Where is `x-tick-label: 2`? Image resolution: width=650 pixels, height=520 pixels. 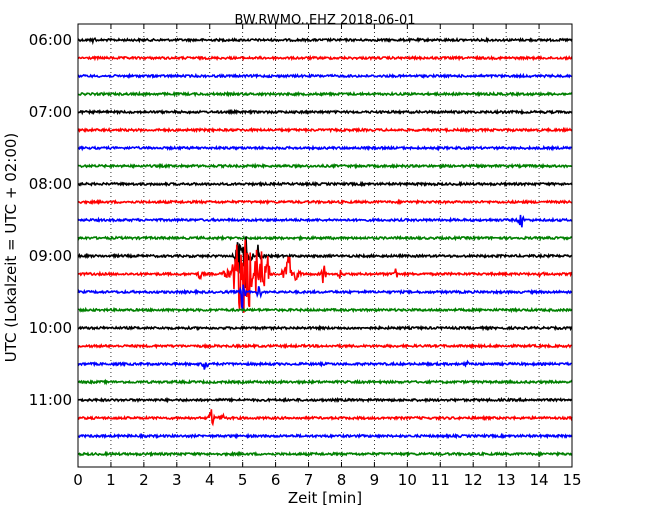
x-tick-label: 2 is located at coordinates (144, 480).